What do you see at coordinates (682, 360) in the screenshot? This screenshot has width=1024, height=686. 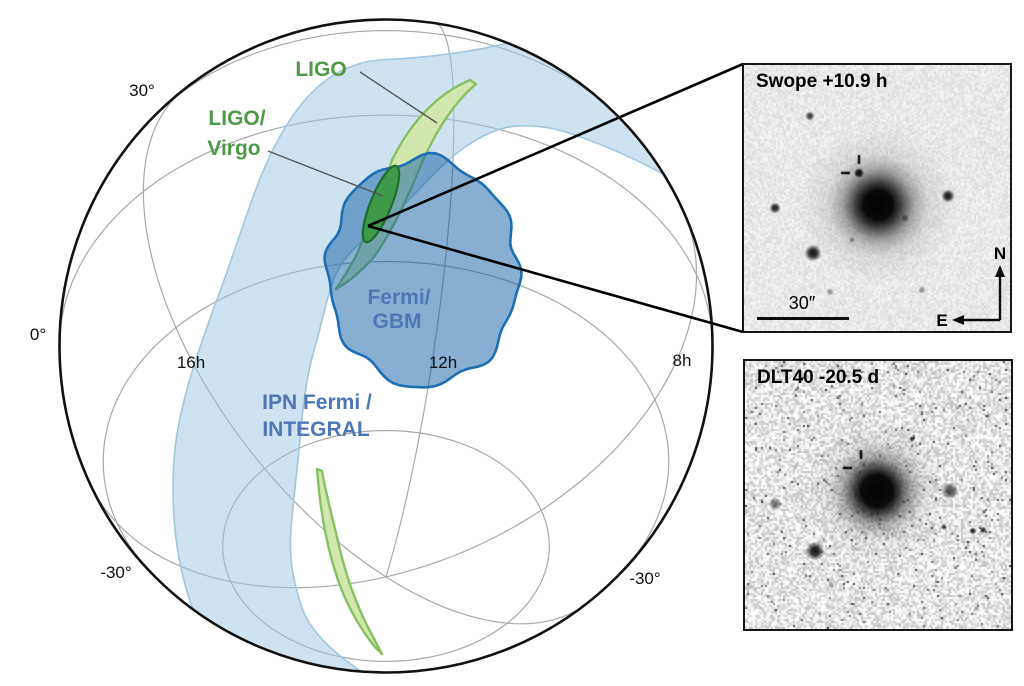 I see `ra-label-8h: 8h` at bounding box center [682, 360].